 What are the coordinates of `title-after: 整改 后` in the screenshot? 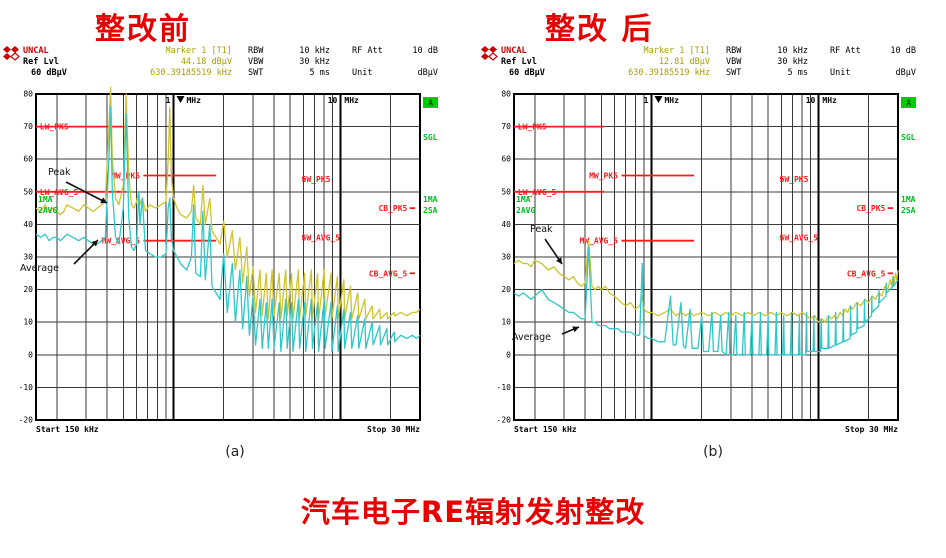 It's located at (599, 29).